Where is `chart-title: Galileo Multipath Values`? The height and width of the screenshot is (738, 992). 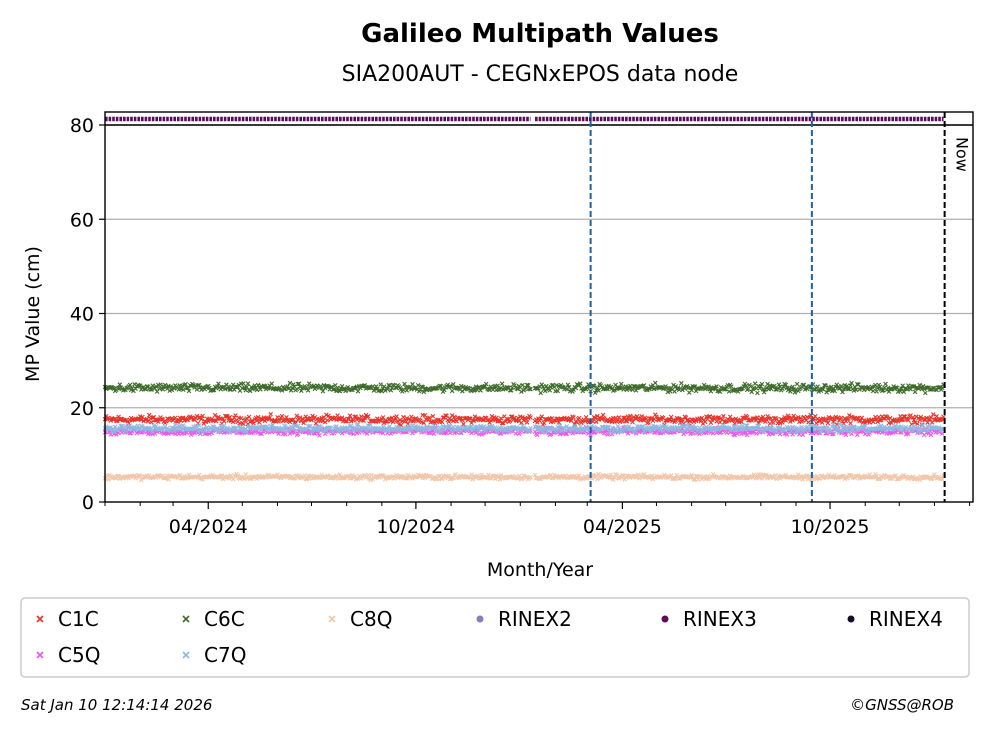 chart-title: Galileo Multipath Values is located at coordinates (540, 34).